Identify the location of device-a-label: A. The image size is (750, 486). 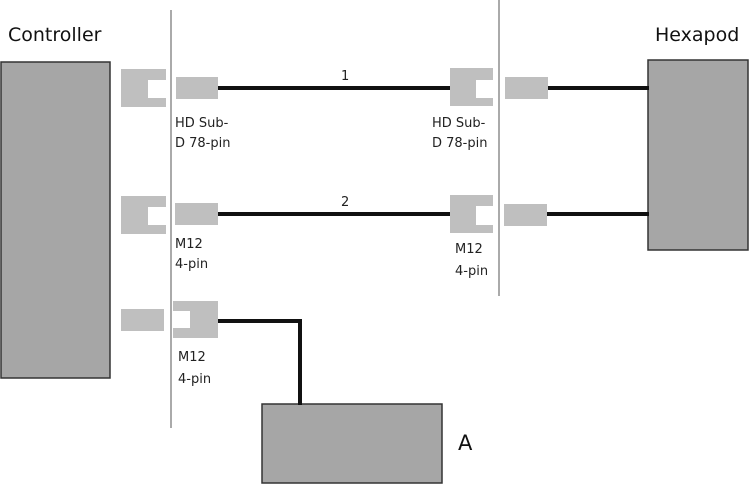
(465, 443).